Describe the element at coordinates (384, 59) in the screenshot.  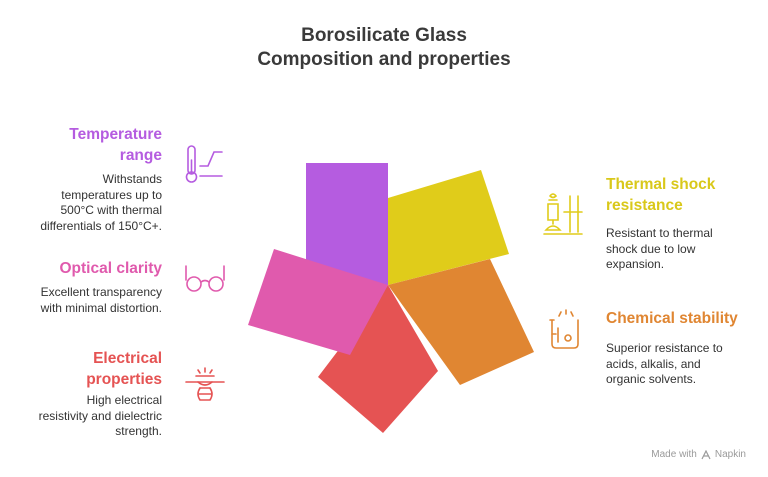
I see `title-line-2: Composition and properties` at that location.